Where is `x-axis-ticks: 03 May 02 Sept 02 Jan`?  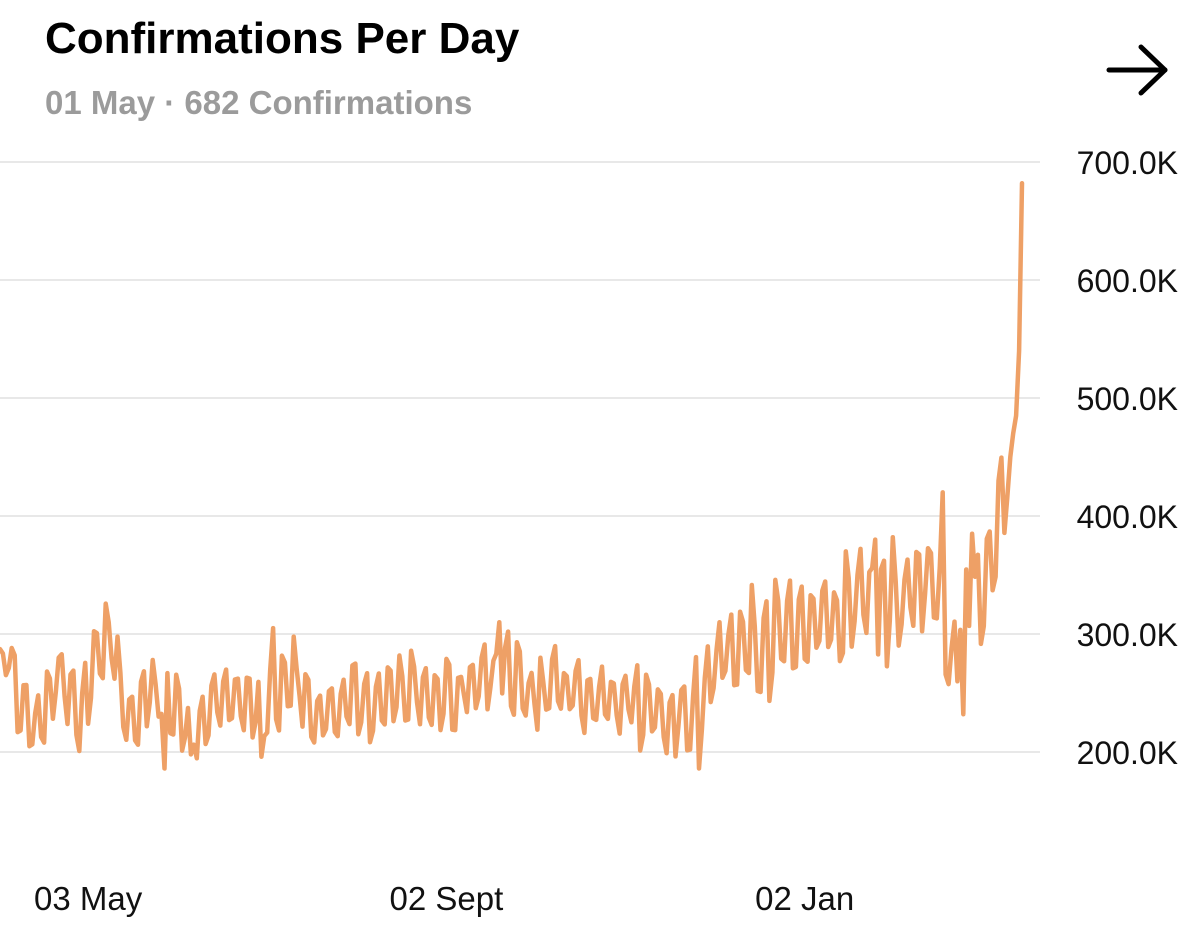 x-axis-ticks: 03 May 02 Sept 02 Jan is located at coordinates (444, 898).